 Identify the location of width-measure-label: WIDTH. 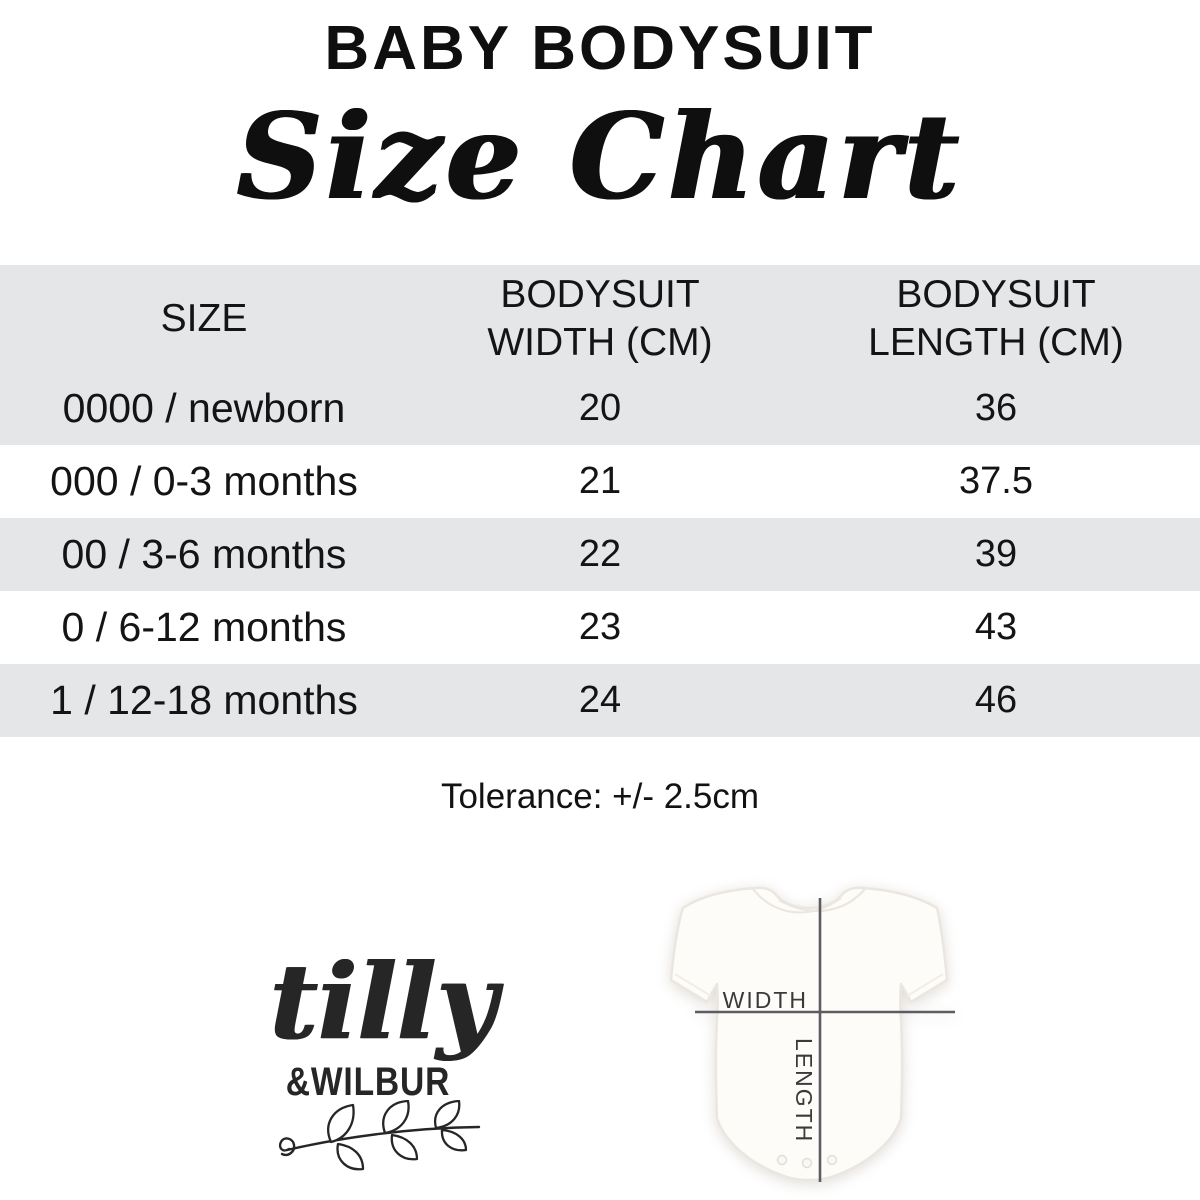
(765, 1000).